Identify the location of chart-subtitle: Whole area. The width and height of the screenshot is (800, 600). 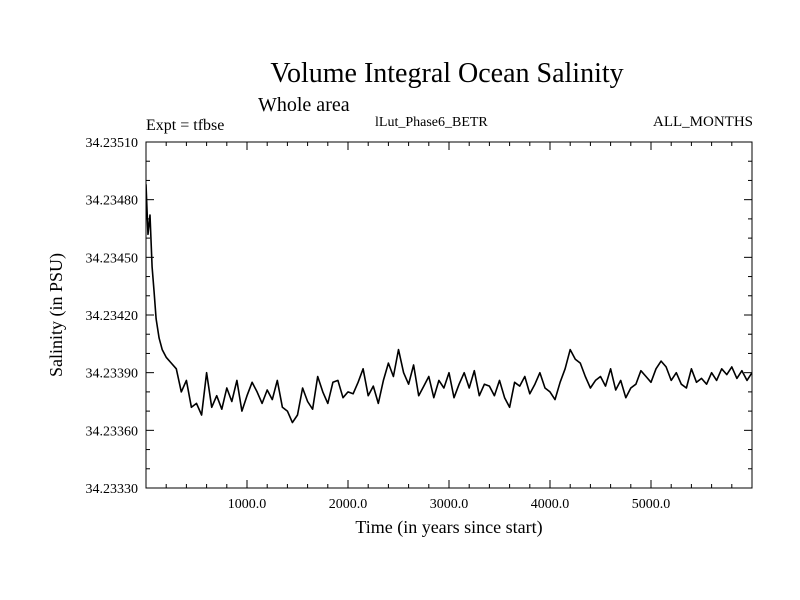
(304, 105).